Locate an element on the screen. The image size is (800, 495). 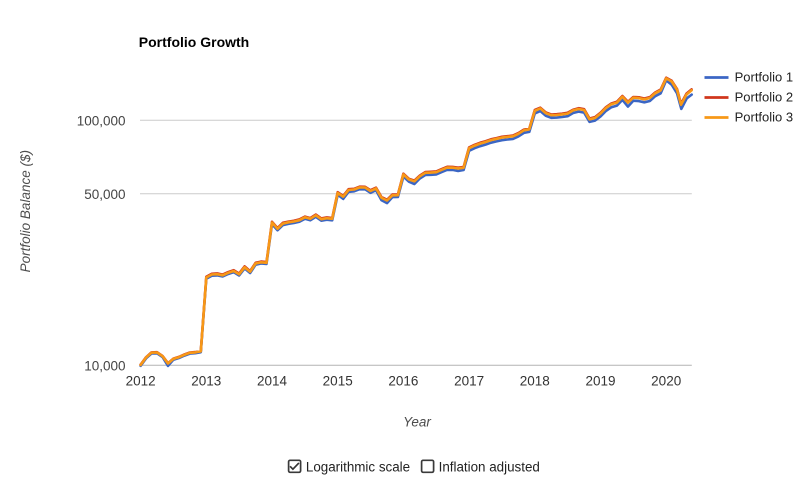
svg-text: 100,000 is located at coordinates (101, 120).